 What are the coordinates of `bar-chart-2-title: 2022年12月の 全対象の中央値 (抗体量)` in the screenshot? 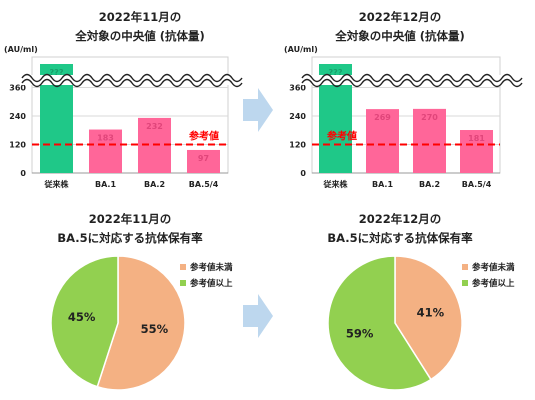 It's located at (400, 27).